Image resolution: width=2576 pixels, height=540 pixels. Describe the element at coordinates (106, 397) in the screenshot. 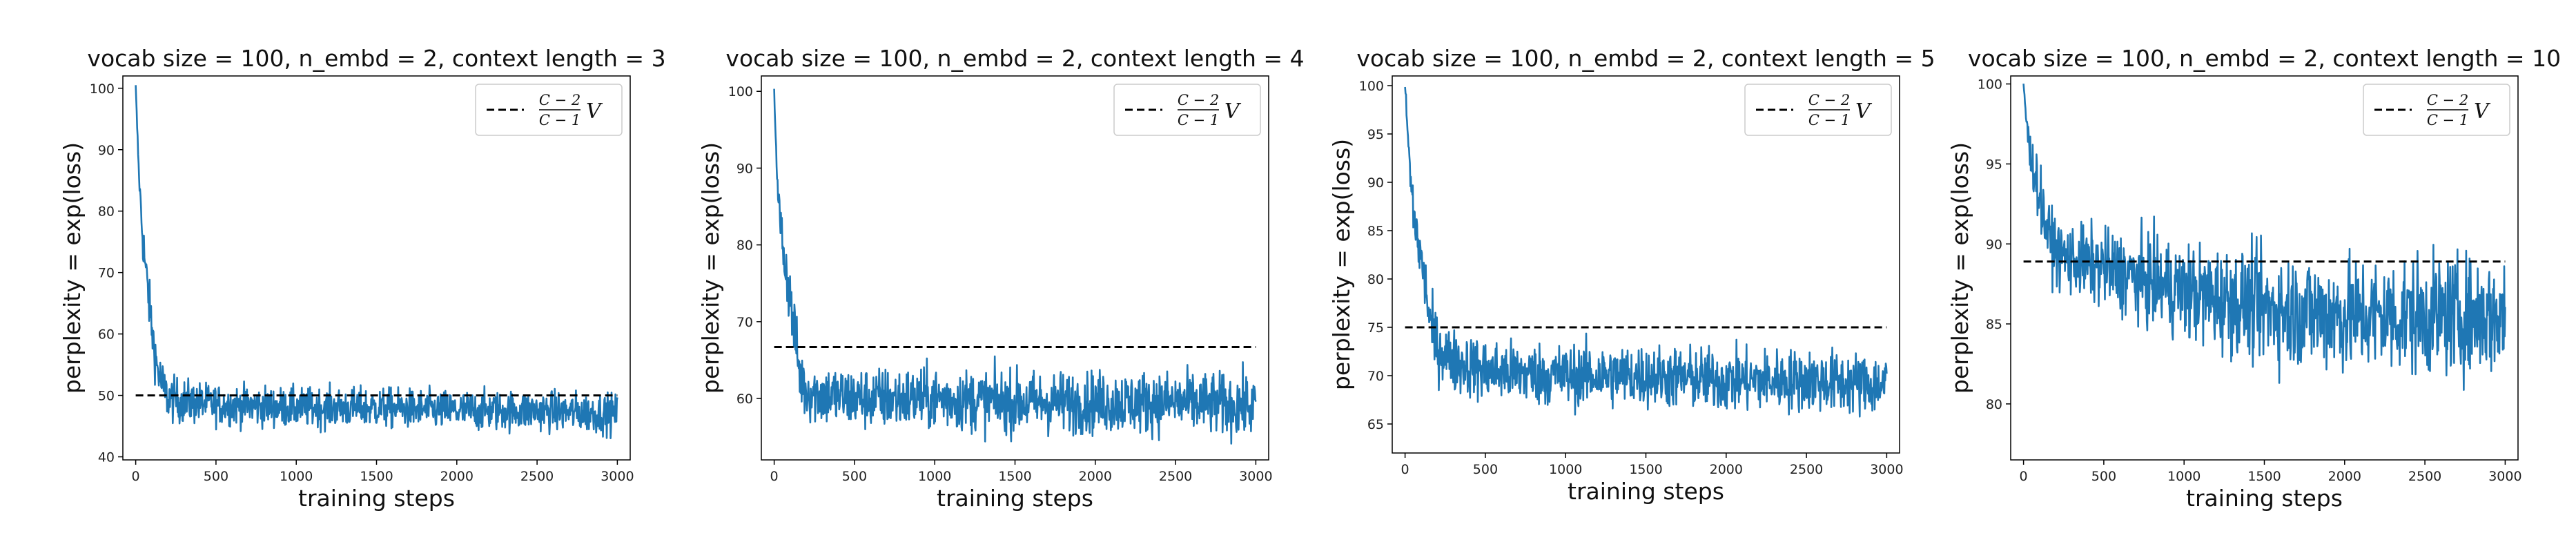

I see `y-tick-label: 50` at that location.